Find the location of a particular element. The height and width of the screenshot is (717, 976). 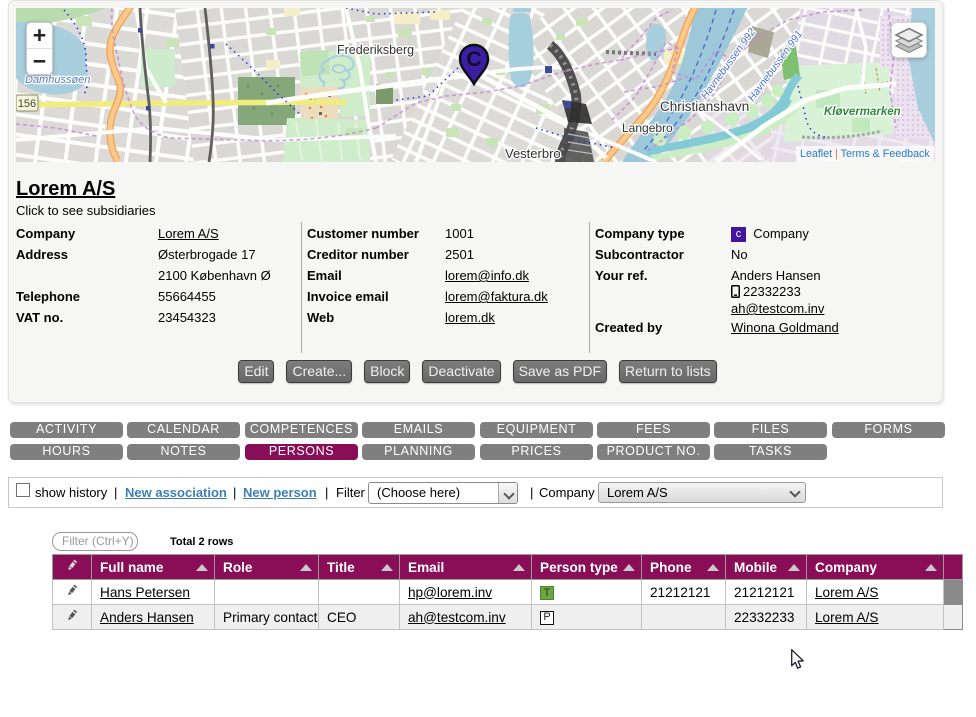

svg-text: Frederiksberg is located at coordinates (375, 50).